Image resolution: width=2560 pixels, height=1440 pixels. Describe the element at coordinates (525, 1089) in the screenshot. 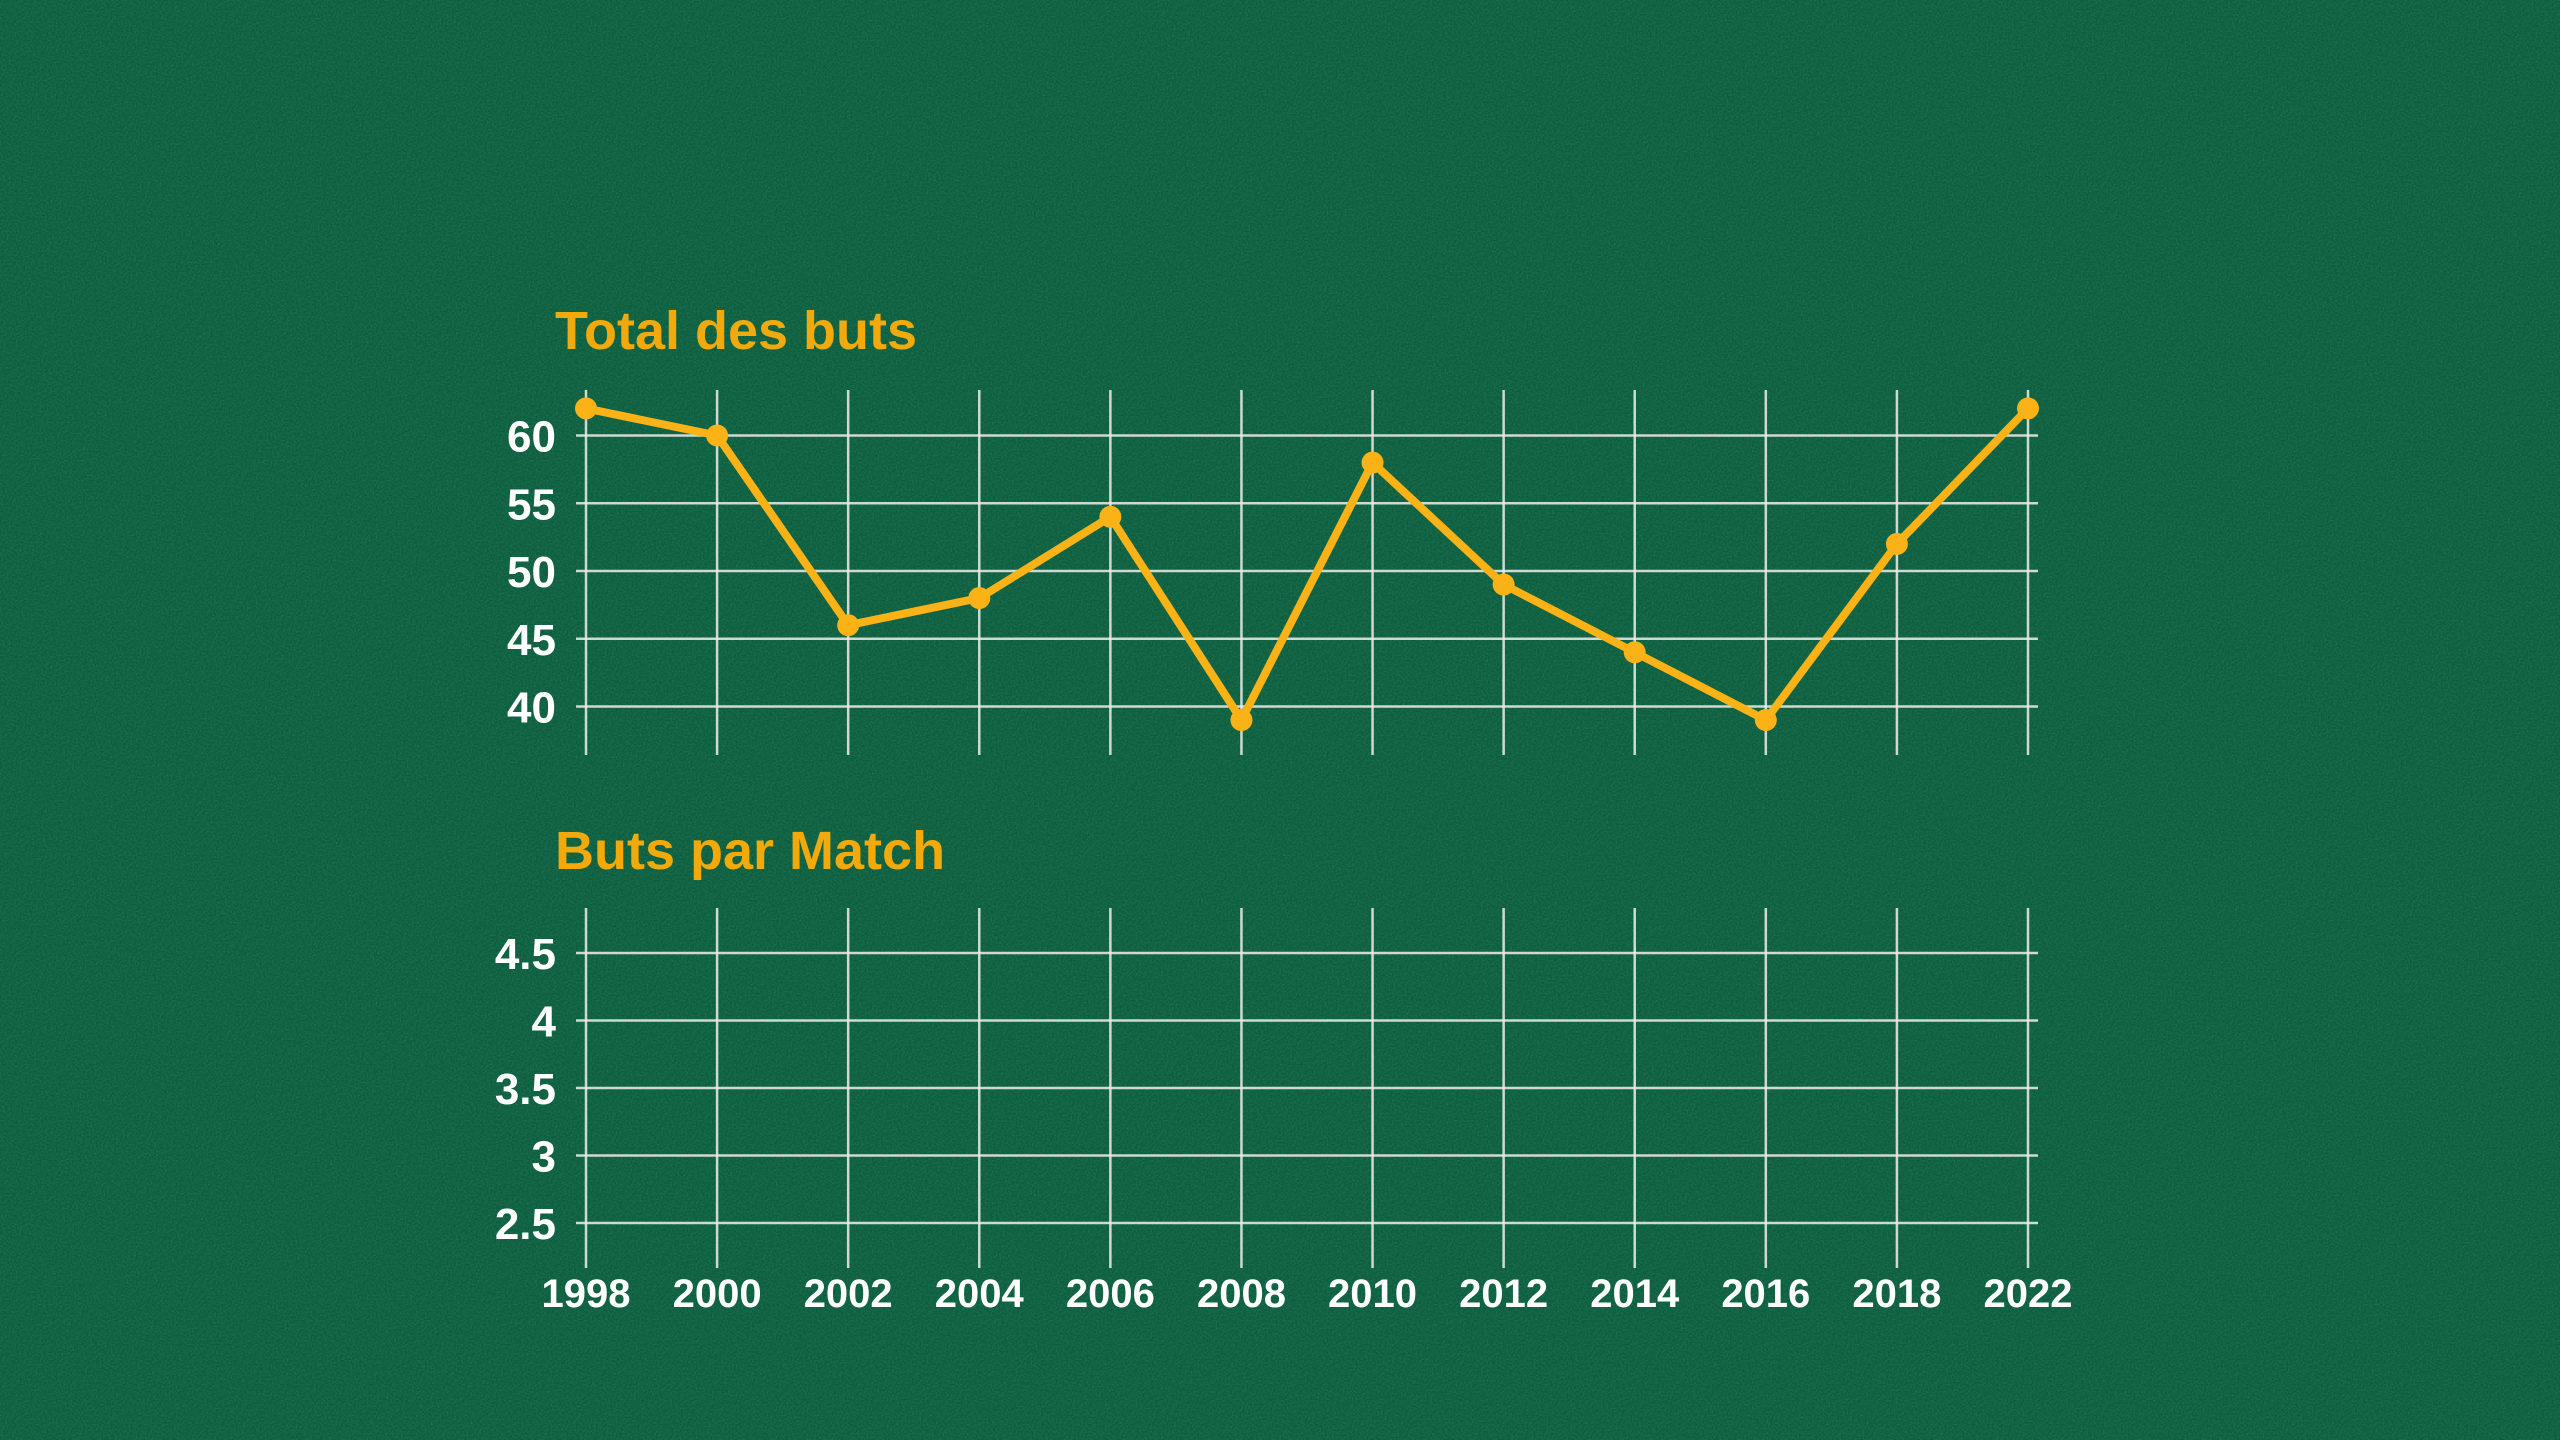

I see `y-axis-tick-label: 3.5` at that location.